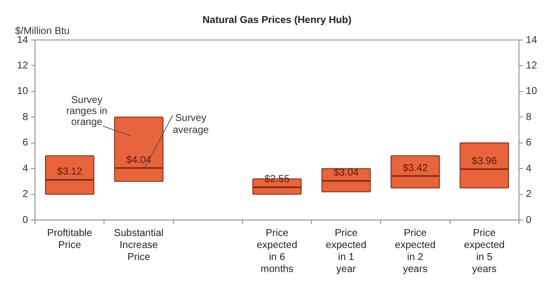 This screenshot has width=554, height=286. What do you see at coordinates (529, 117) in the screenshot?
I see `y2-tick-label: 8` at bounding box center [529, 117].